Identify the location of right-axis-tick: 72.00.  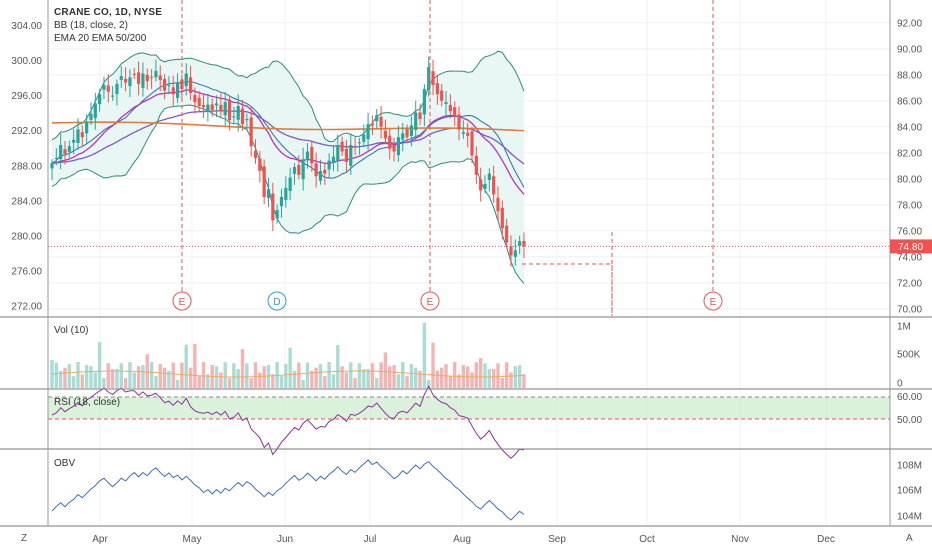
(909, 283).